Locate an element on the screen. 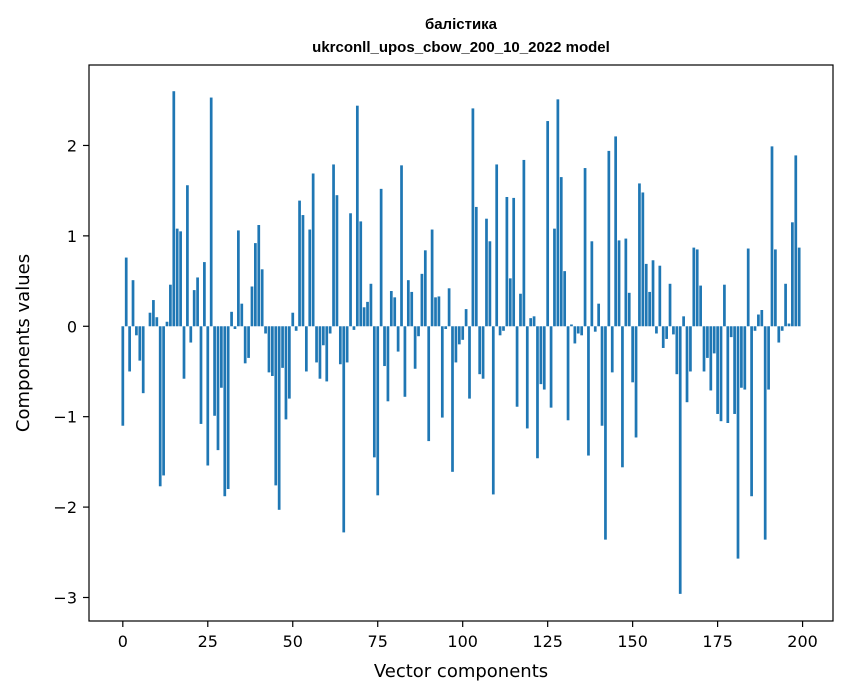  y-axis-label: Components values is located at coordinates (23, 343).